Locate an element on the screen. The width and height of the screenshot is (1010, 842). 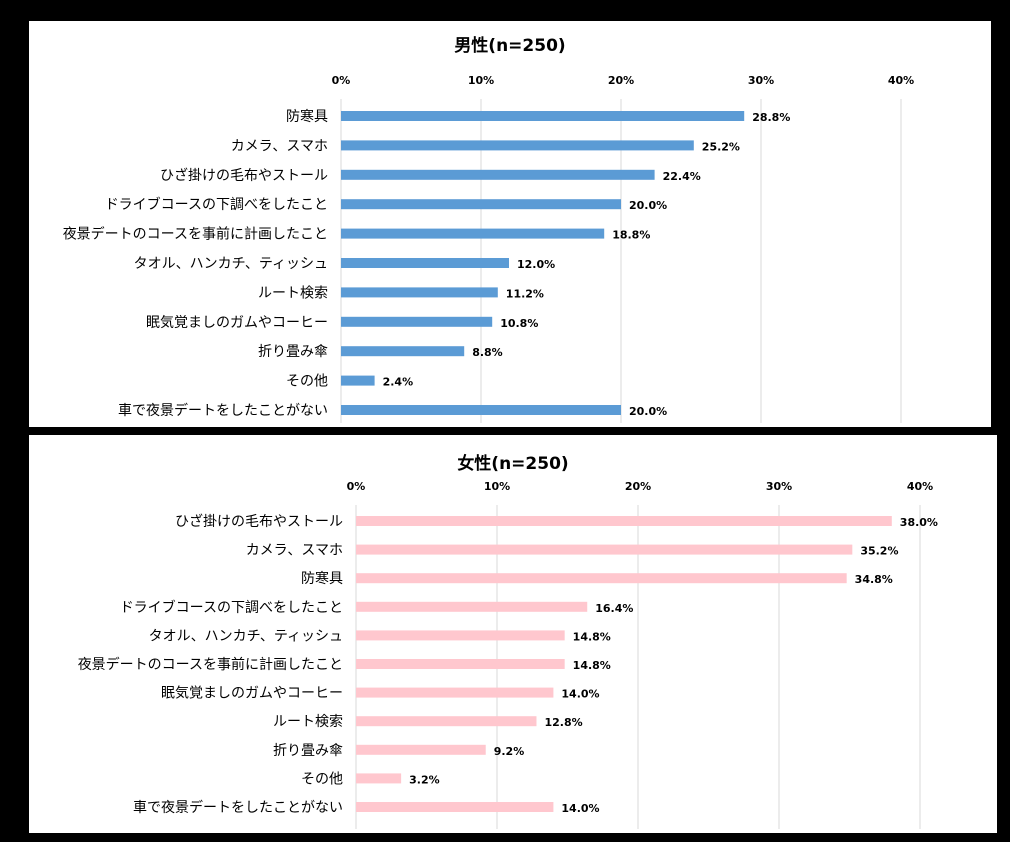
data-label: 22.4% is located at coordinates (682, 176).